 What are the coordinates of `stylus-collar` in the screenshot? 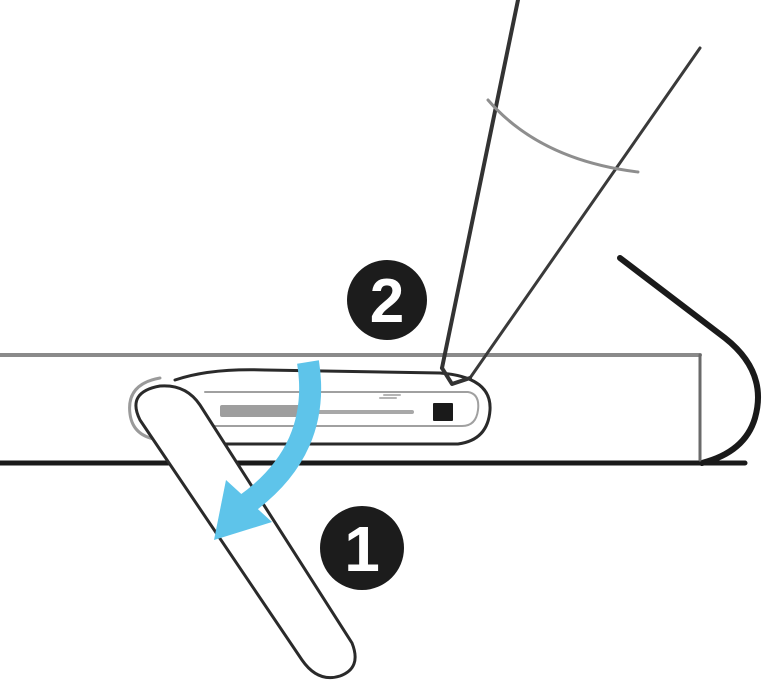 It's located at (563, 136).